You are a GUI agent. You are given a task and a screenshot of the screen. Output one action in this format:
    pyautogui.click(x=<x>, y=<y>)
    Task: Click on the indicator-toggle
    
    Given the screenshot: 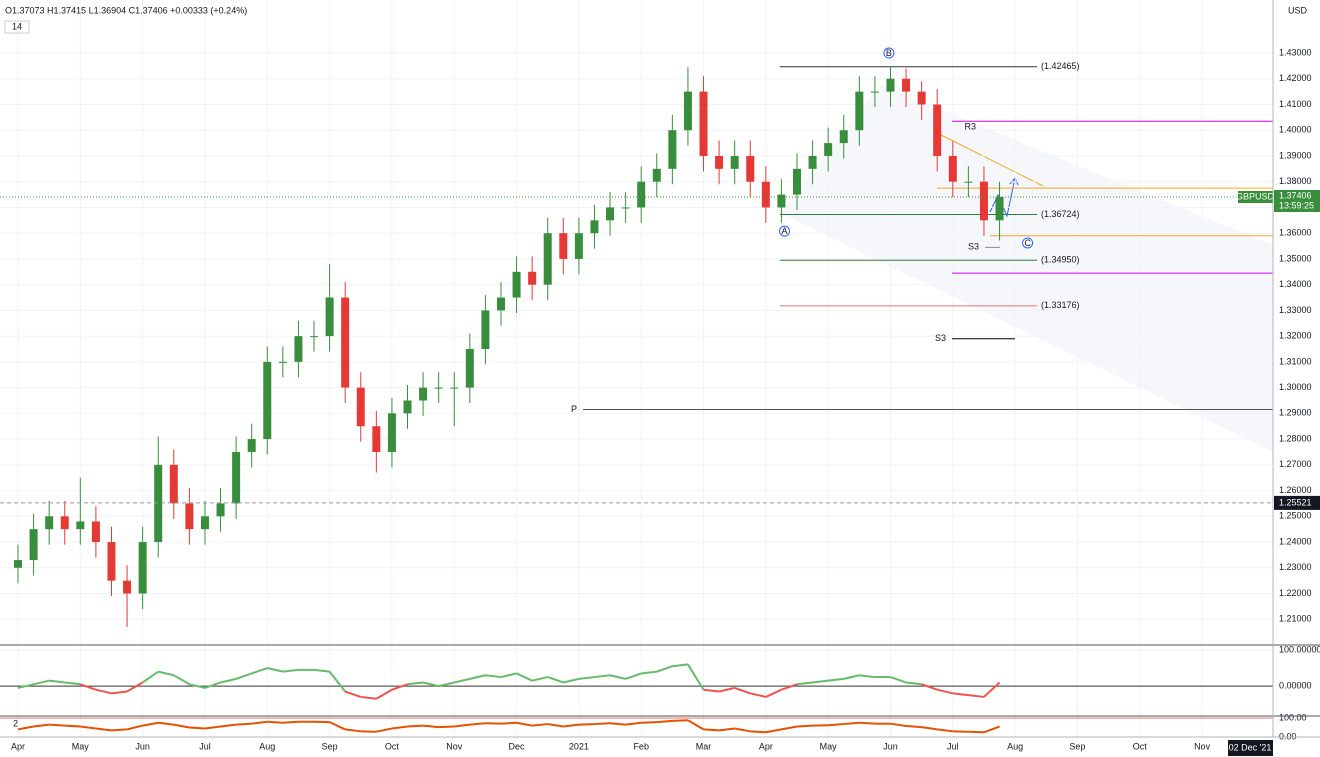 What is the action you would take?
    pyautogui.click(x=17, y=27)
    